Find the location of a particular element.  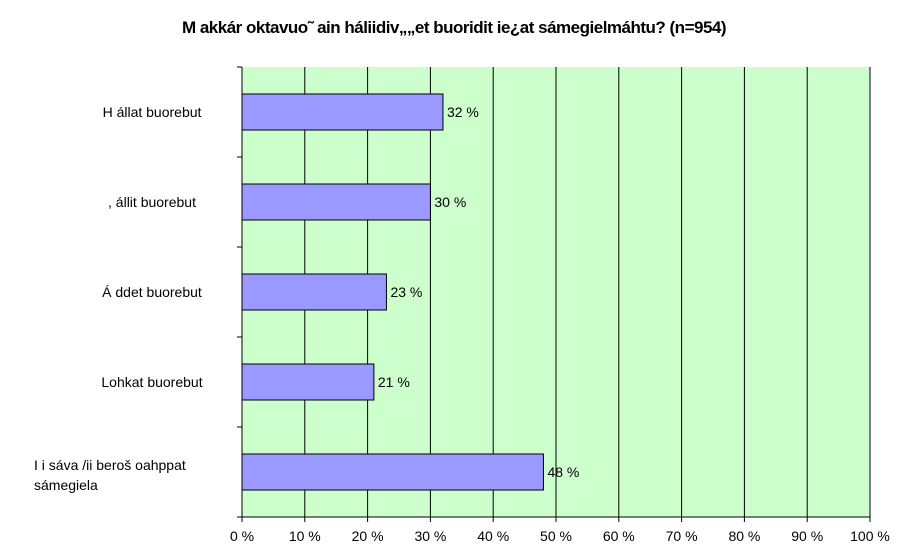

data-label: 32 % is located at coordinates (463, 112).